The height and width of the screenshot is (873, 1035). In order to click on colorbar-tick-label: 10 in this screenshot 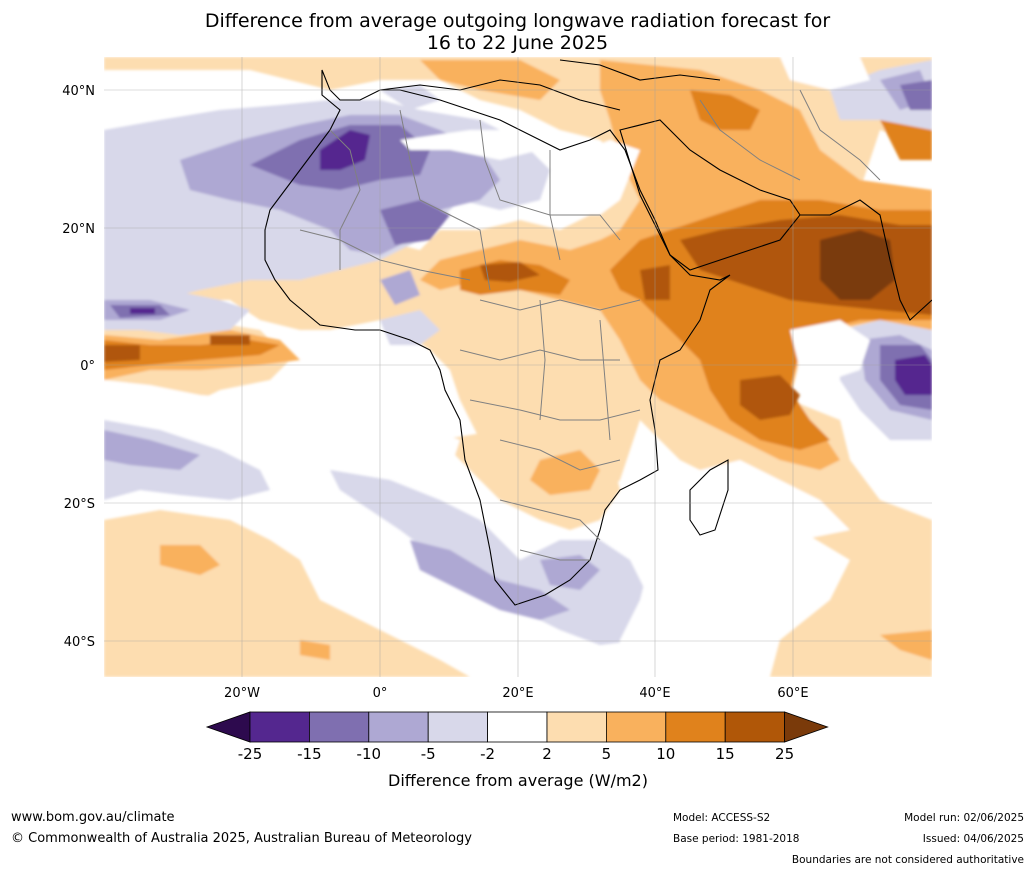, I will do `click(665, 754)`.